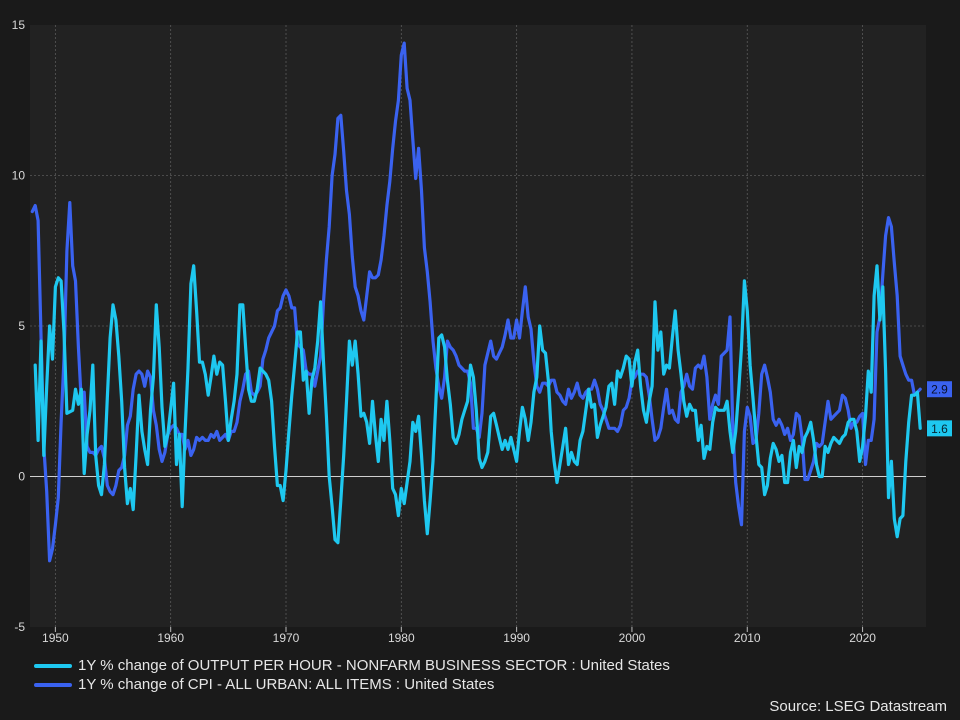 The width and height of the screenshot is (960, 720). I want to click on x-tick-label: 2020, so click(862, 638).